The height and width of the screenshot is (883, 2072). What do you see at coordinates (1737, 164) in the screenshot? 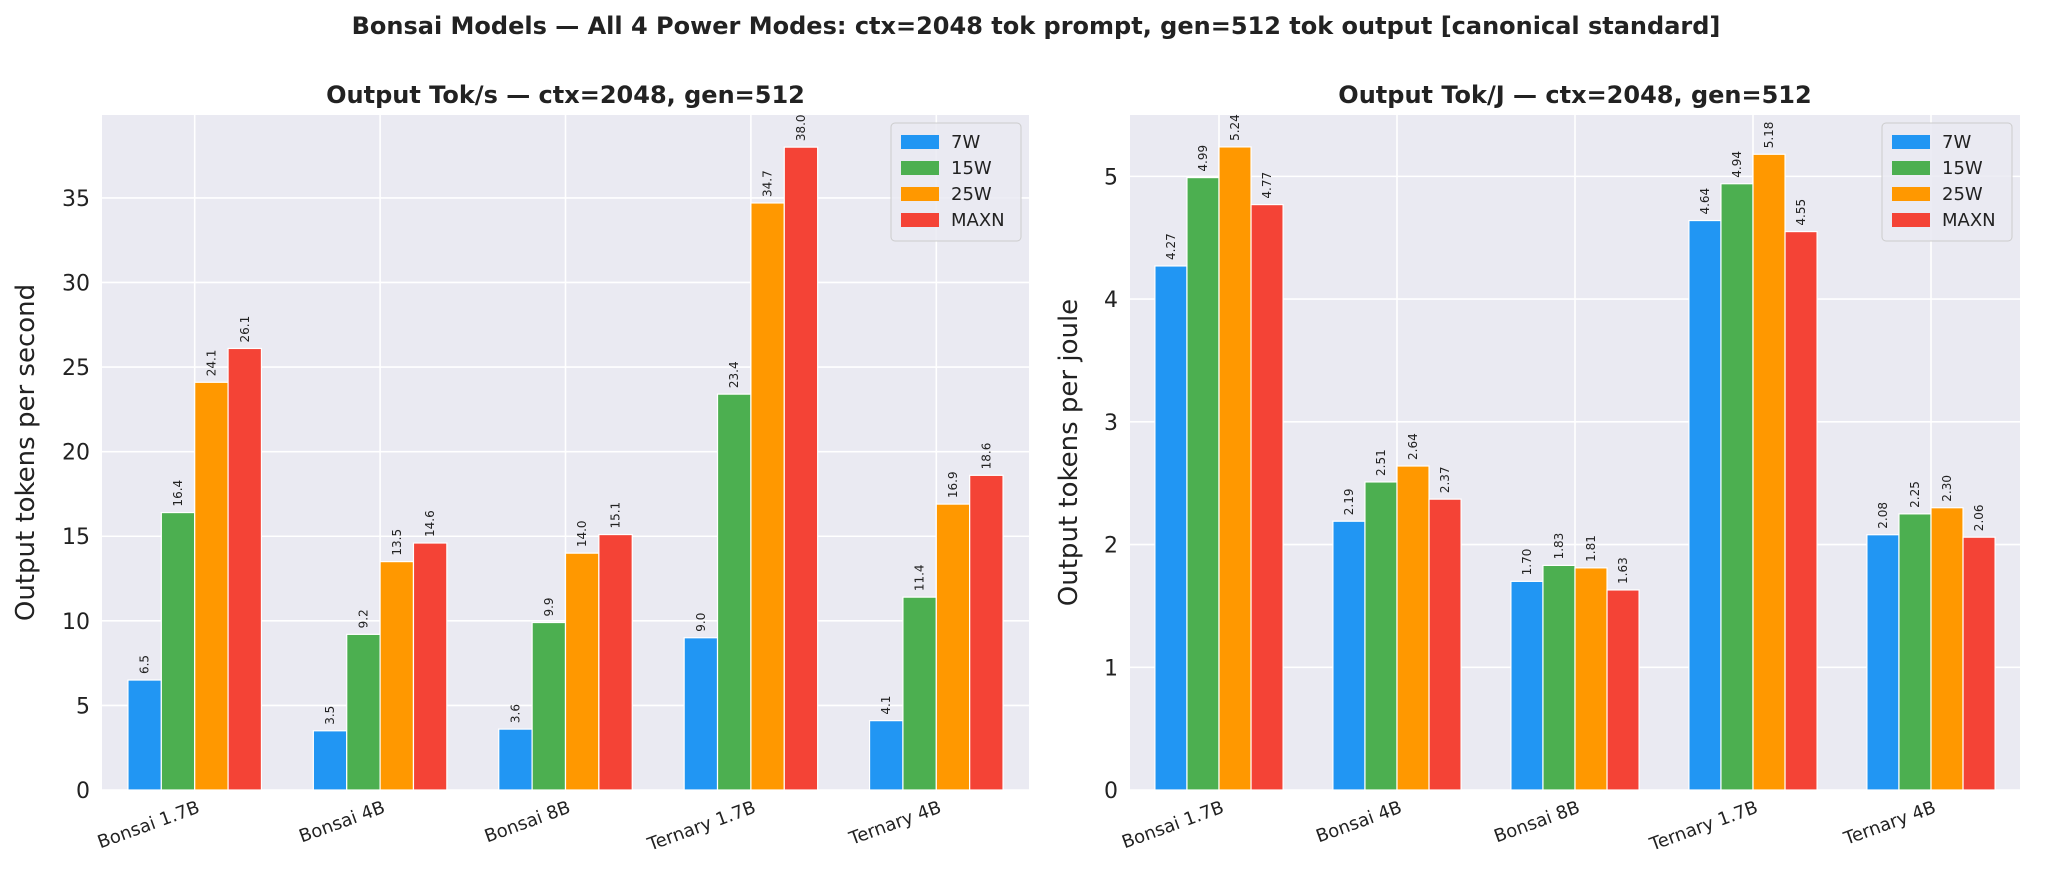
I see `data-label: 4.94` at bounding box center [1737, 164].